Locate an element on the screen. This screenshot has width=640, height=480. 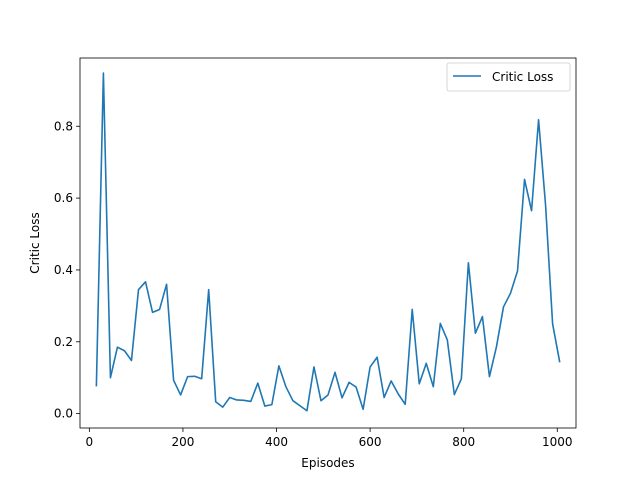
x-tick-label: 200 is located at coordinates (182, 442).